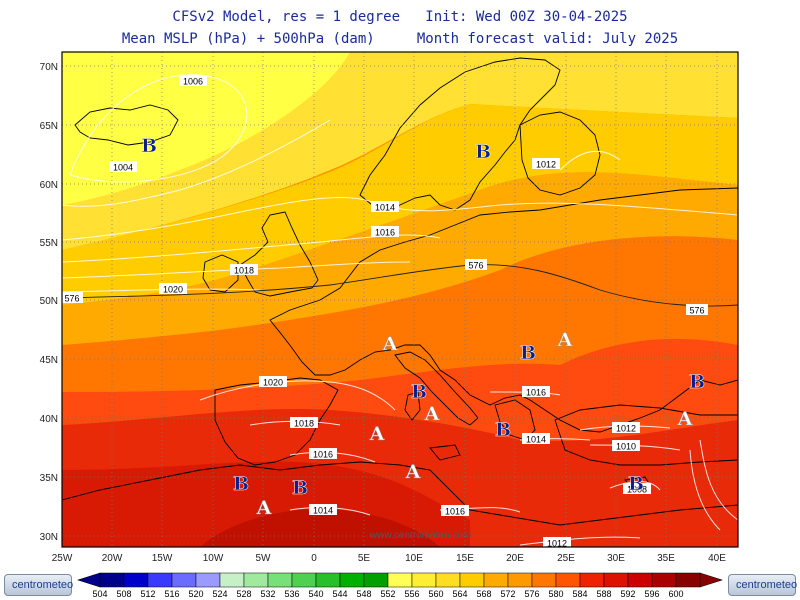 The height and width of the screenshot is (600, 800). Describe the element at coordinates (314, 558) in the screenshot. I see `lon-label: 0` at that location.